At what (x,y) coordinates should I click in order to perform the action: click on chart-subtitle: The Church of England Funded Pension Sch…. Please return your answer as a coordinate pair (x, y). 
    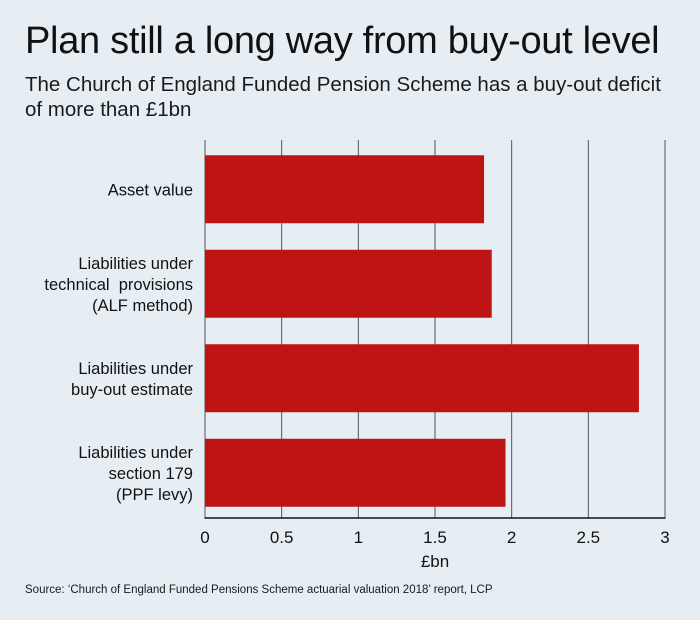
    Looking at the image, I should click on (343, 97).